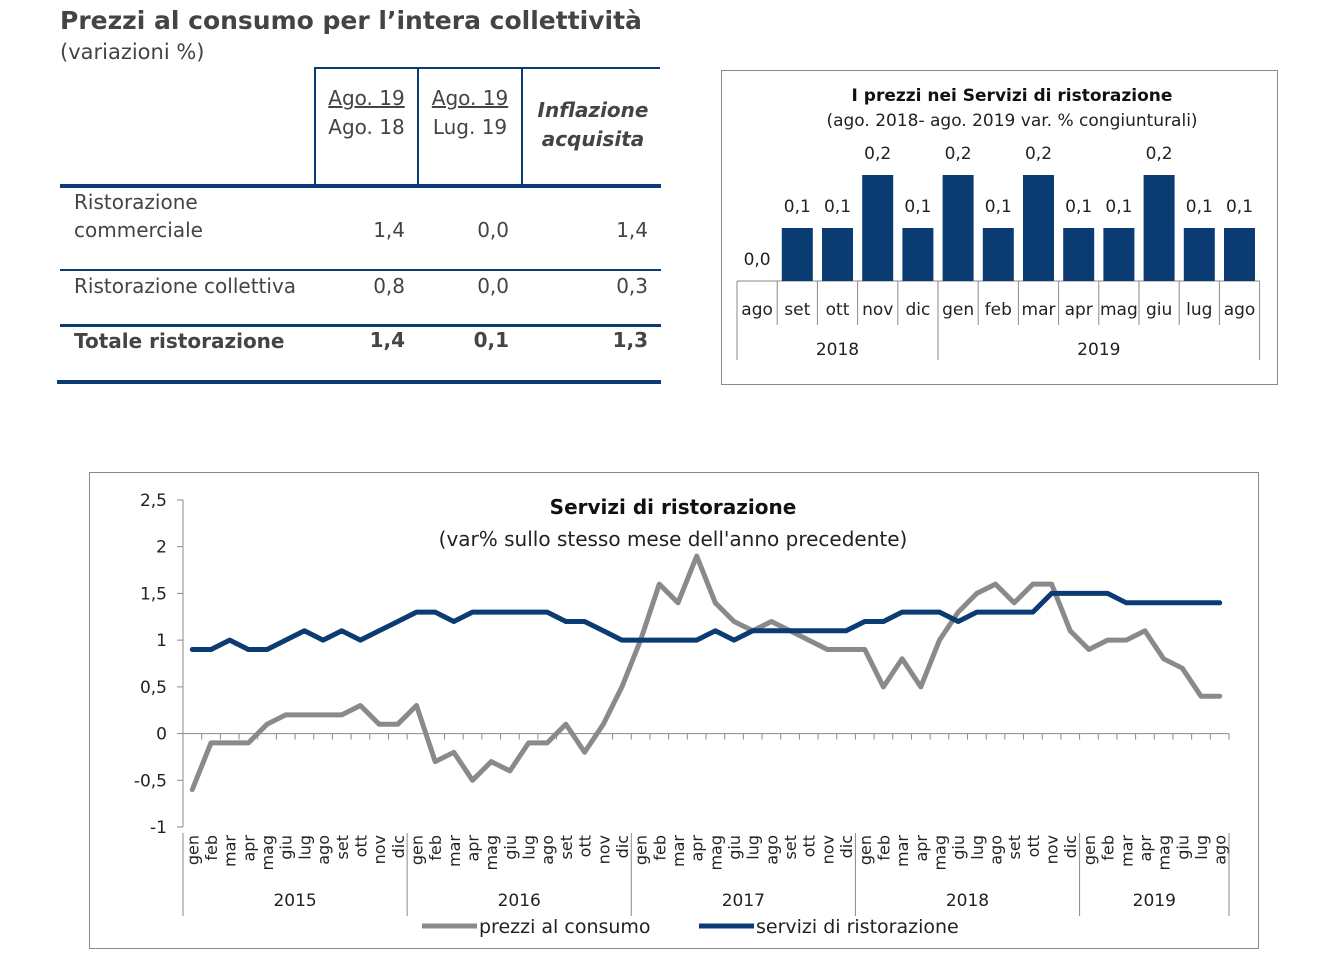 This screenshot has height=967, width=1336. I want to click on x-year-label: 2018, so click(967, 901).